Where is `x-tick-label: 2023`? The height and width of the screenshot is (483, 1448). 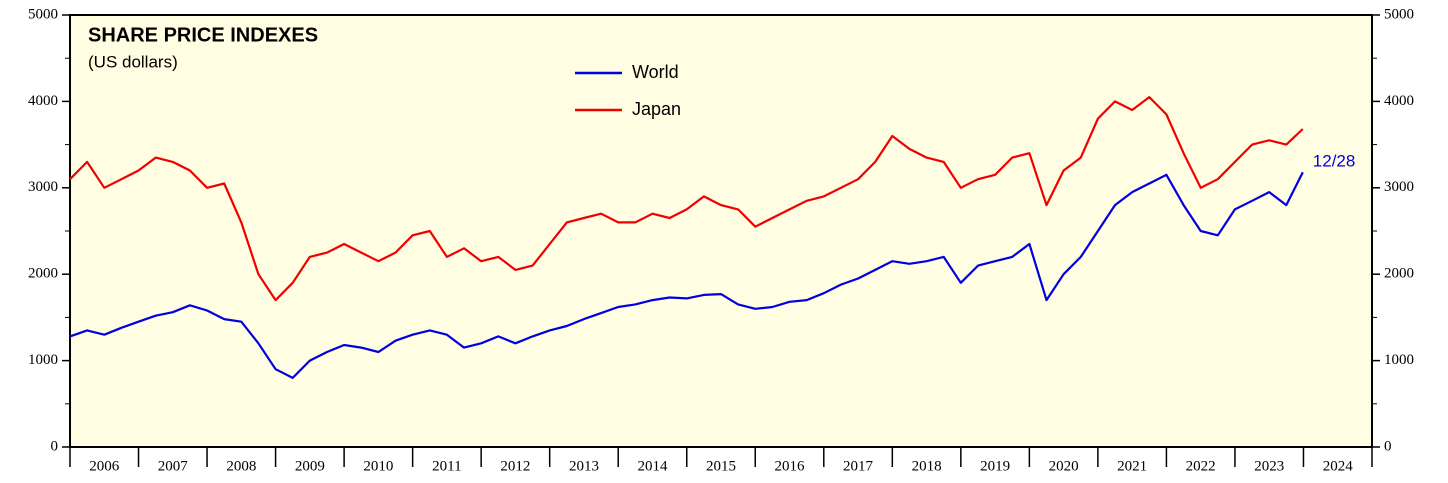 x-tick-label: 2023 is located at coordinates (1269, 466).